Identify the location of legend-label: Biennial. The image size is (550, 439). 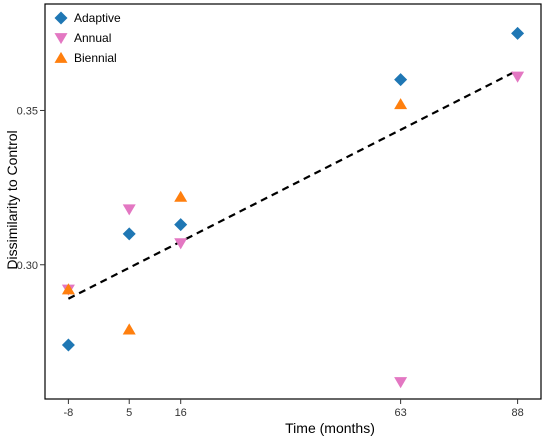
(95, 58).